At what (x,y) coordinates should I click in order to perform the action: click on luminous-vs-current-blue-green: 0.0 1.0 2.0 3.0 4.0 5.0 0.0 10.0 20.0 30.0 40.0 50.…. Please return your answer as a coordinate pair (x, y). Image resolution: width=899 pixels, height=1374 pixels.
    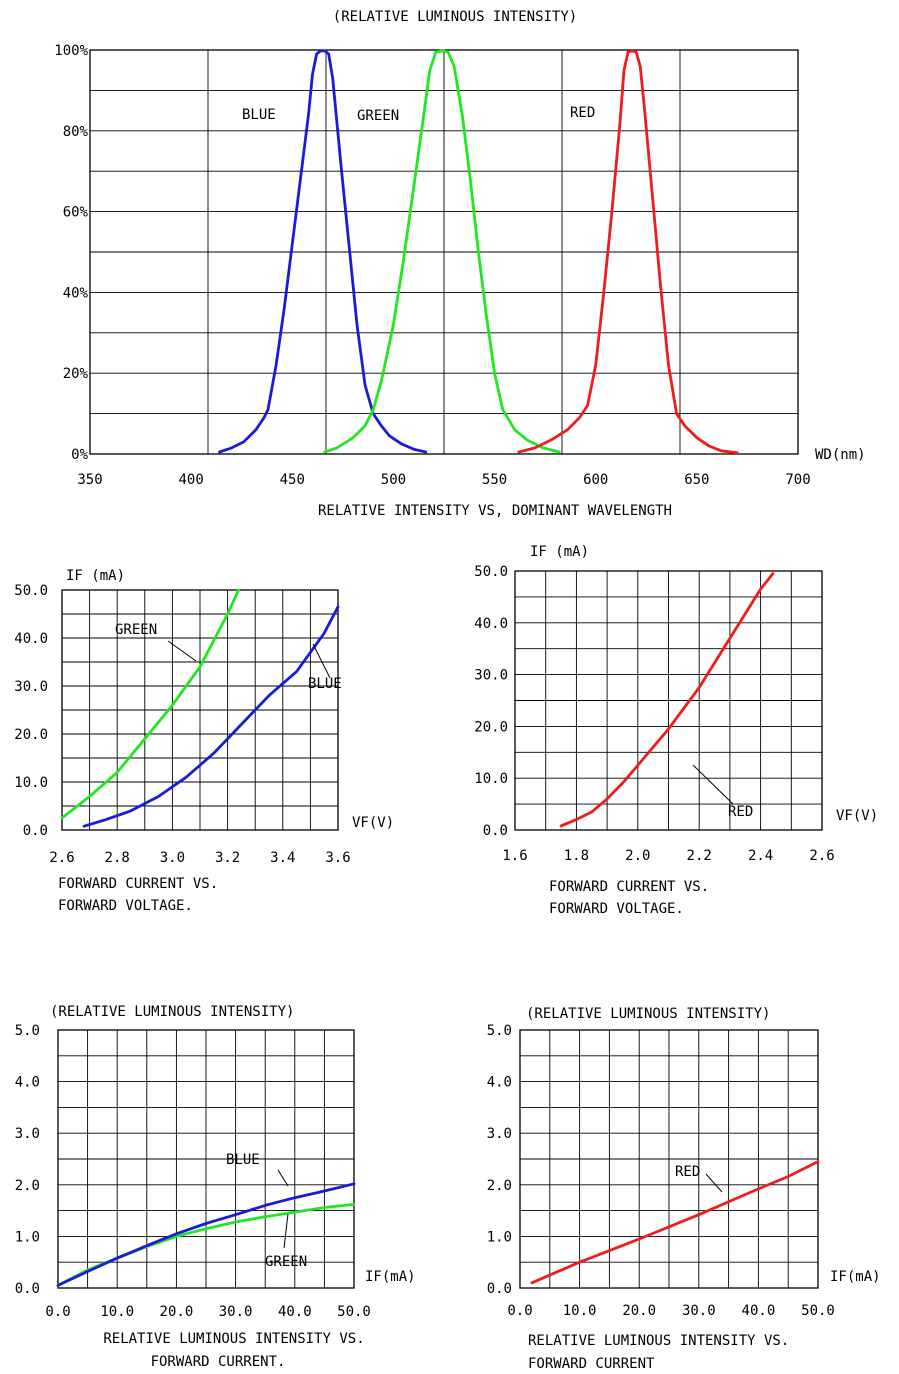
    Looking at the image, I should click on (215, 1187).